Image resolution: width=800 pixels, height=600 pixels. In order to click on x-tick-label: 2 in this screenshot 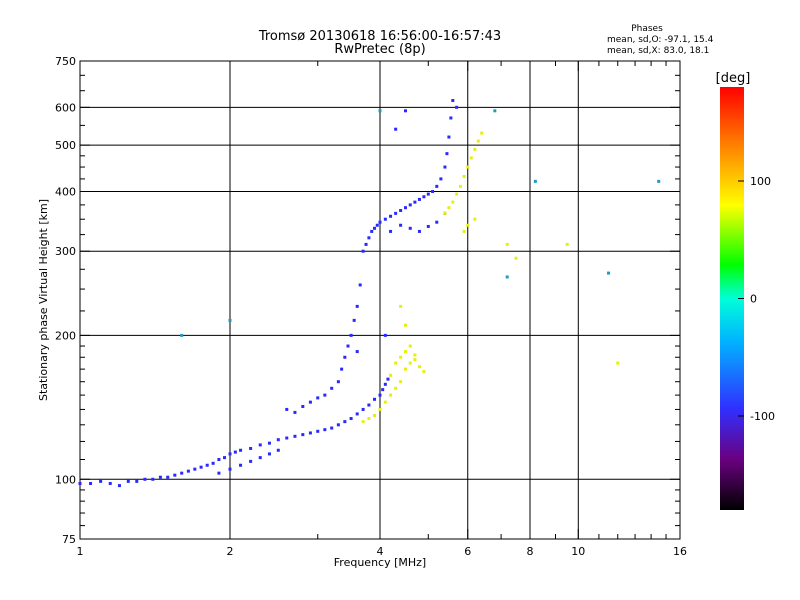, I will do `click(230, 551)`.